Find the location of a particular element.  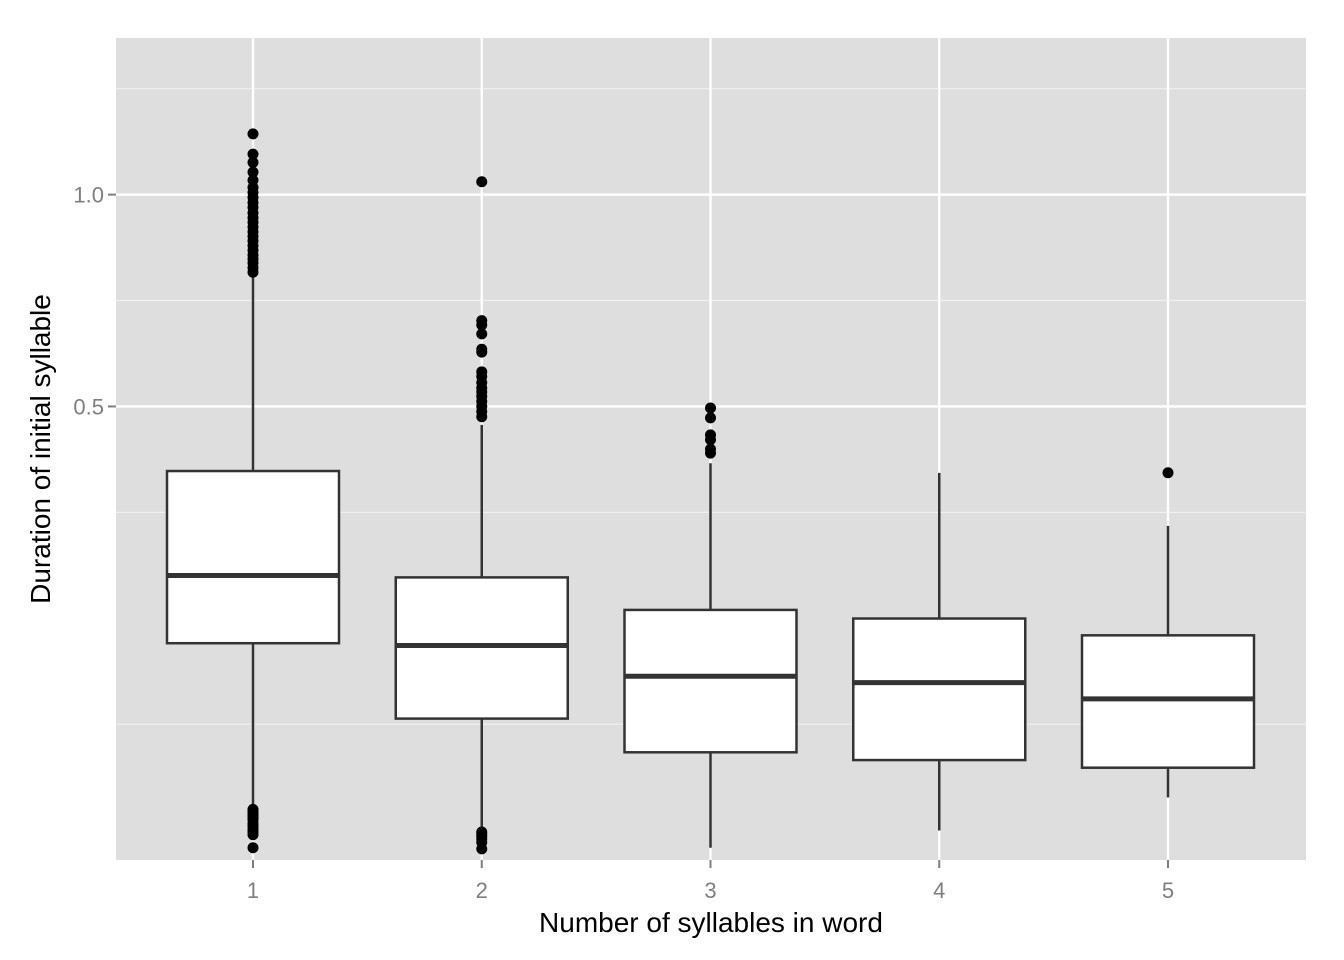

x-tick-label: 4 is located at coordinates (939, 890).